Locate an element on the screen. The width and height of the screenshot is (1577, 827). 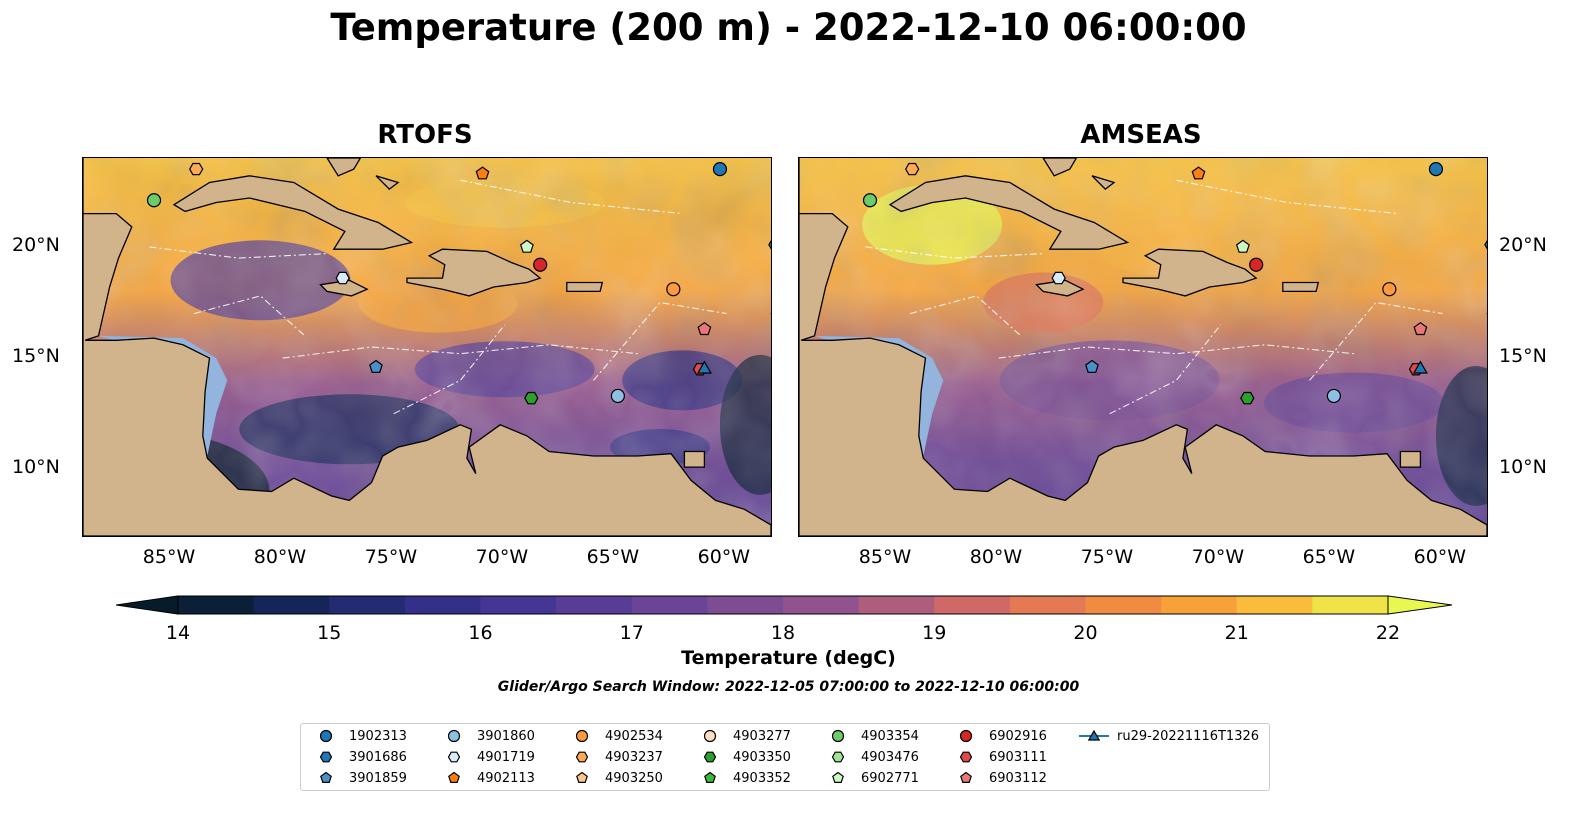
legend-label: 4903352 is located at coordinates (762, 778).